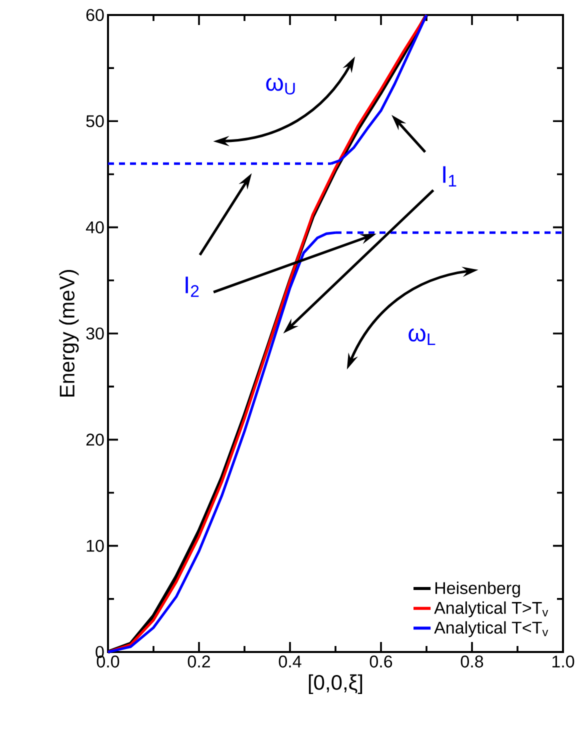 The width and height of the screenshot is (584, 741). What do you see at coordinates (69, 333) in the screenshot?
I see `y-axis-title: Energy (meV)` at bounding box center [69, 333].